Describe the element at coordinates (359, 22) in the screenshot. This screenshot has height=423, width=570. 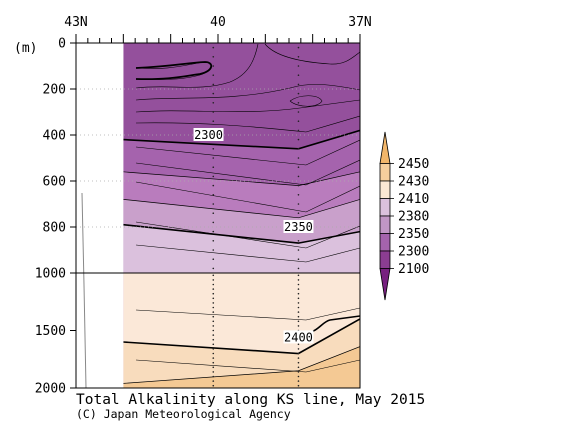
I see `latitude-tick-label: 37N` at that location.